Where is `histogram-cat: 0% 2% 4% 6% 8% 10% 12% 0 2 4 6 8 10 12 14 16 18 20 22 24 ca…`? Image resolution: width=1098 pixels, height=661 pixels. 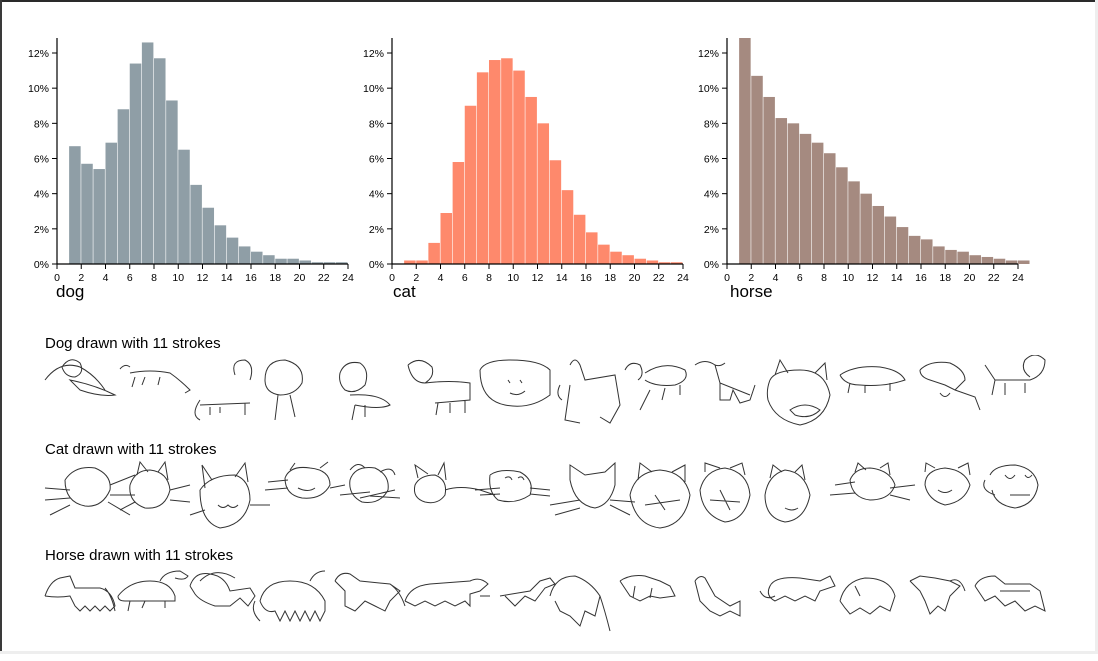 histogram-cat: 0% 2% 4% 6% 8% 10% 12% 0 2 4 6 8 10 12 14 16 18 20 22 24 ca… is located at coordinates (525, 170).